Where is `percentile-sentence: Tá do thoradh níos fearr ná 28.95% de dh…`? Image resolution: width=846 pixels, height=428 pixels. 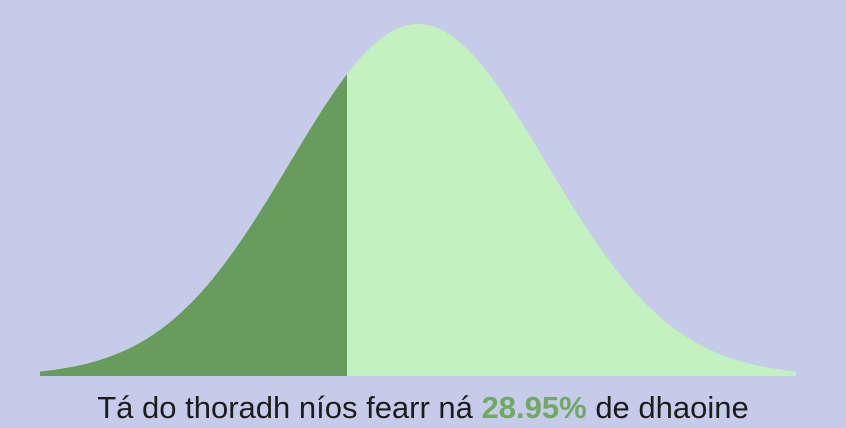
percentile-sentence: Tá do thoradh níos fearr ná 28.95% de dh… is located at coordinates (423, 408).